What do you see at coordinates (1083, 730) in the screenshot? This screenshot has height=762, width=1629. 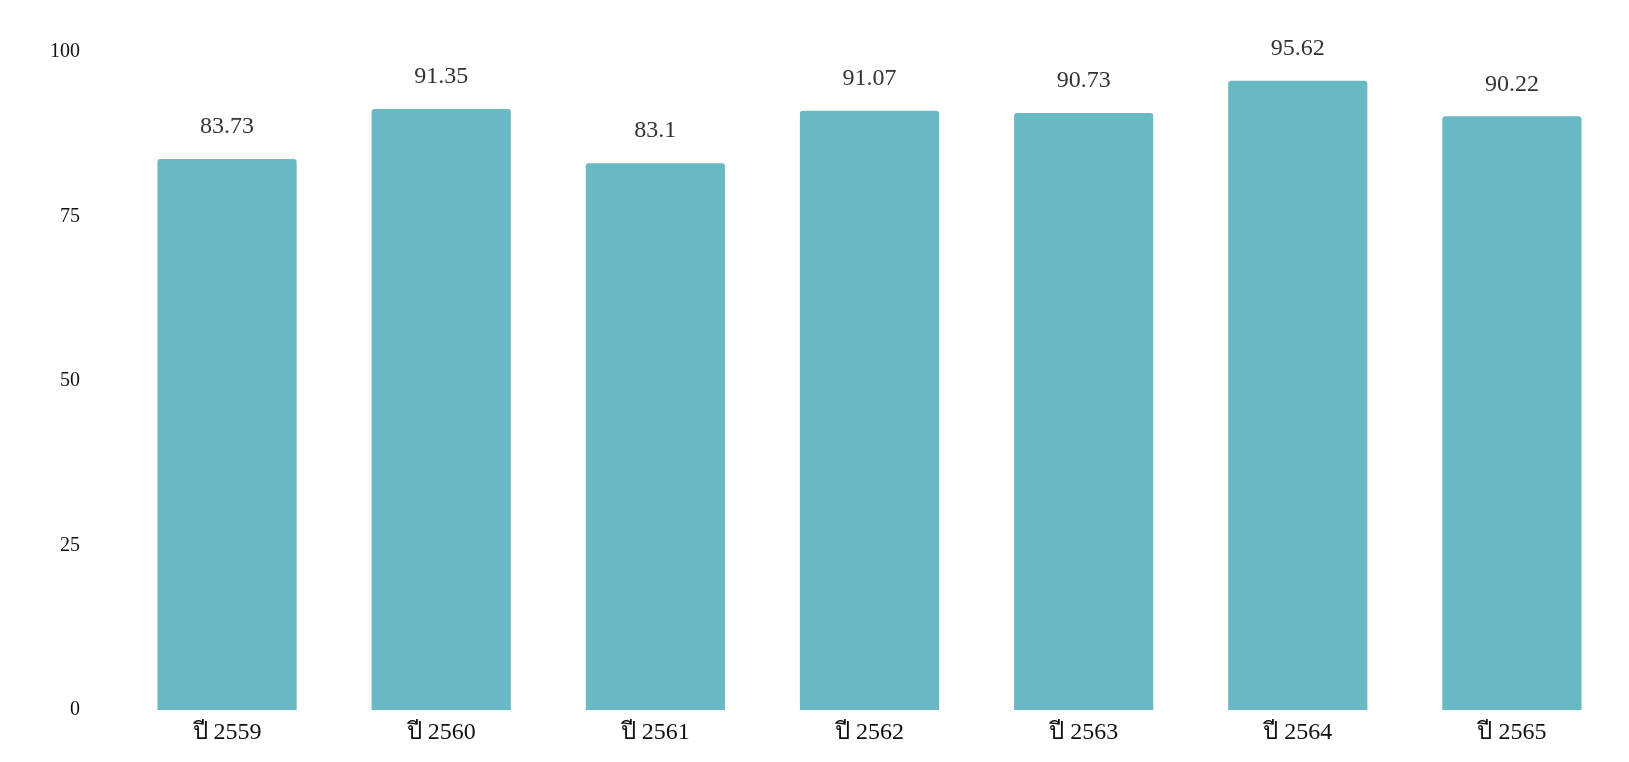 I see `x-tick-label: ปี 2563` at bounding box center [1083, 730].